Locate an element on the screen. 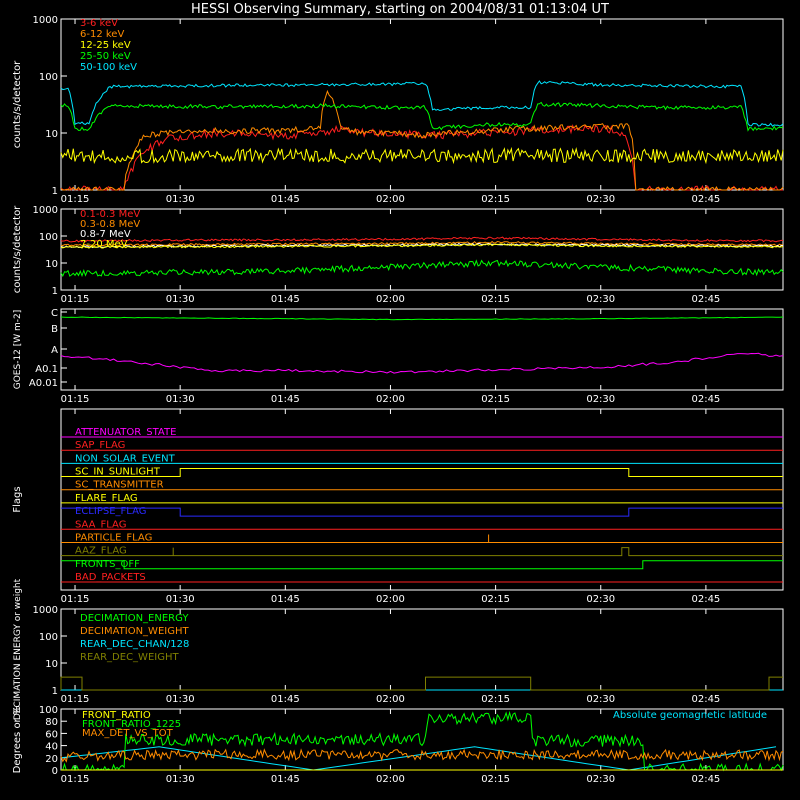 Image resolution: width=800 pixels, height=800 pixels. panel-2-xtick-label: 02:15 is located at coordinates (495, 299).